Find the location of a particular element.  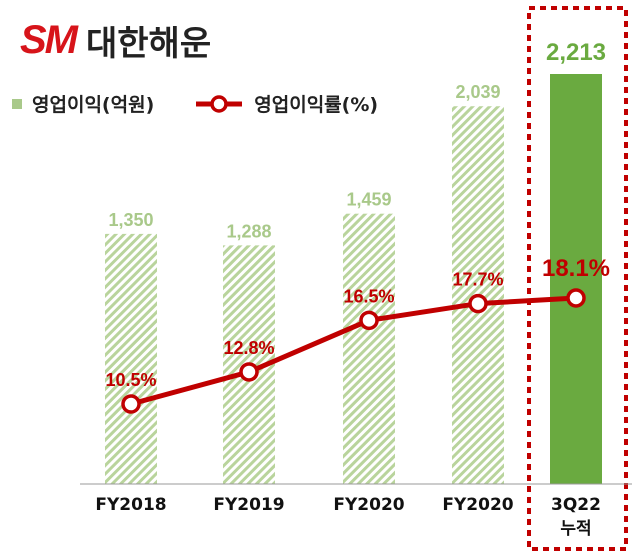

line-value-label: 10.5% is located at coordinates (130, 380).